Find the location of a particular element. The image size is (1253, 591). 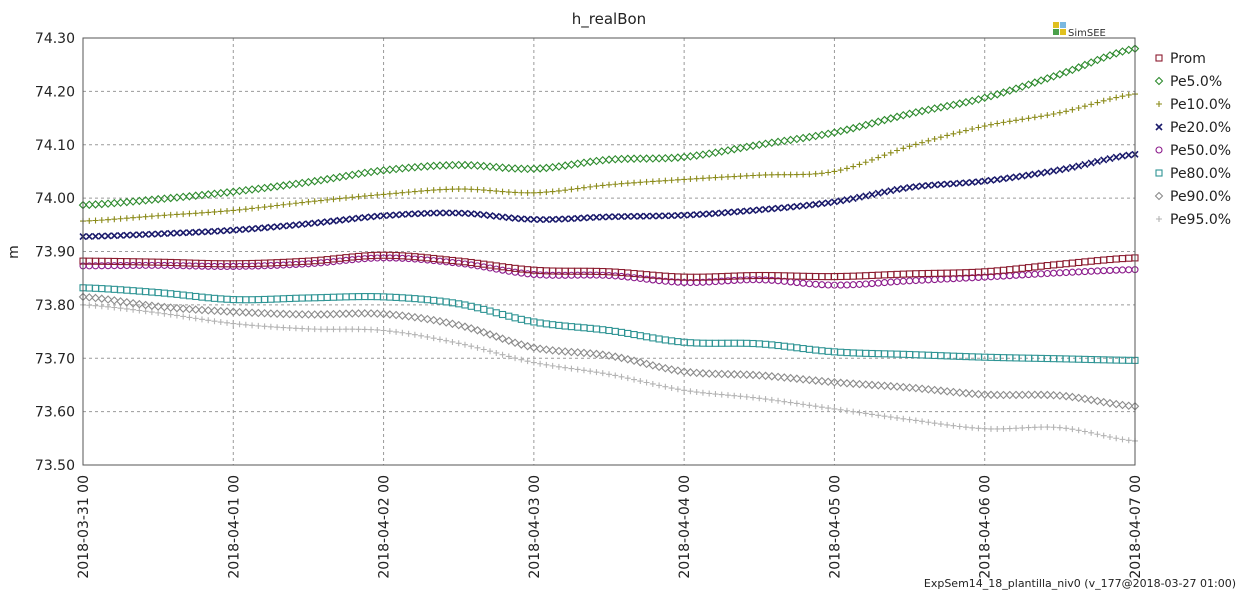

legend-item: Prom is located at coordinates (1180, 59).